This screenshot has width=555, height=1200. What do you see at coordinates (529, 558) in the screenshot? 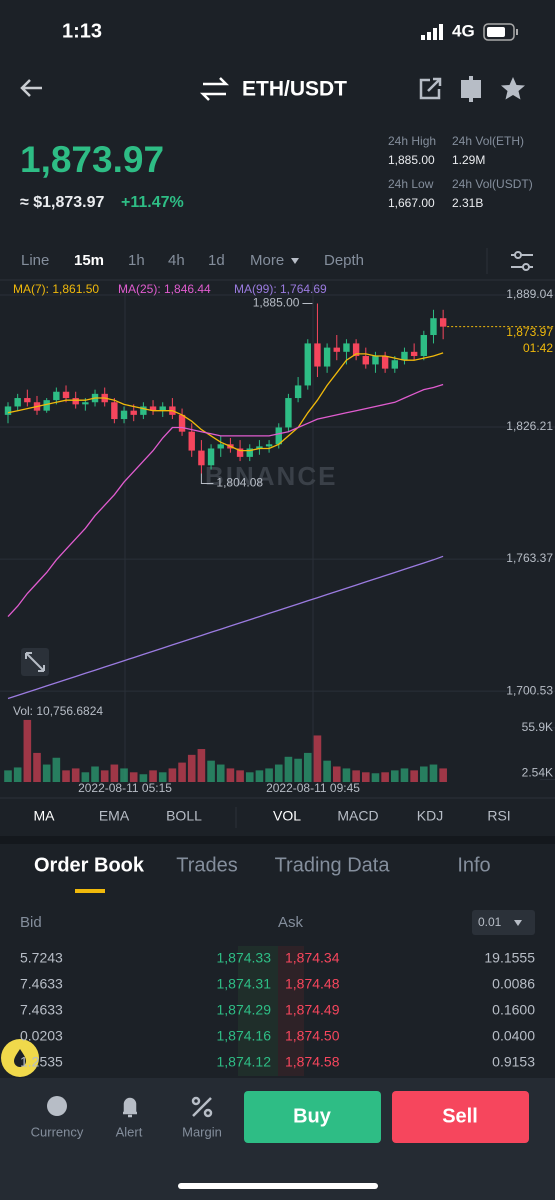
I see `y-tick-label: 1,763.37` at bounding box center [529, 558].